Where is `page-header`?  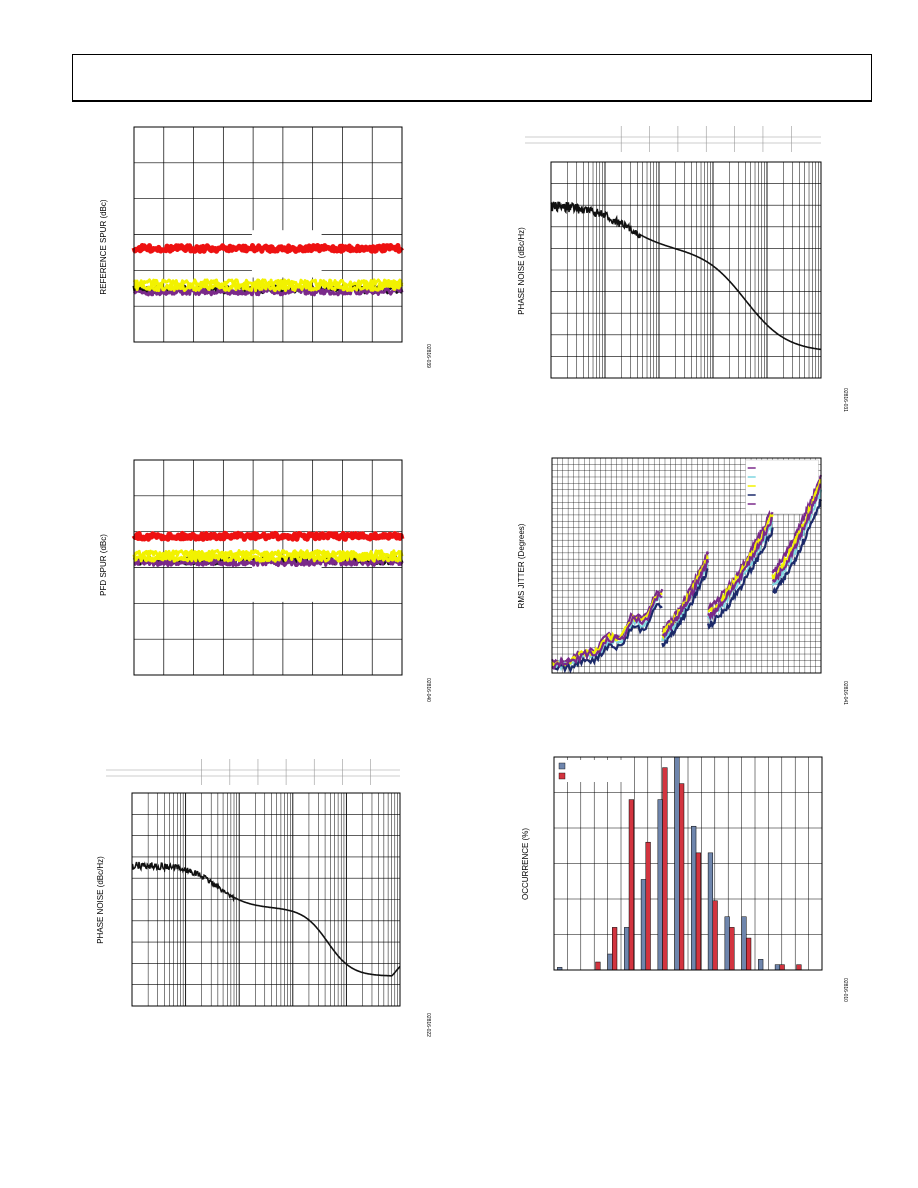
page-header is located at coordinates (472, 78).